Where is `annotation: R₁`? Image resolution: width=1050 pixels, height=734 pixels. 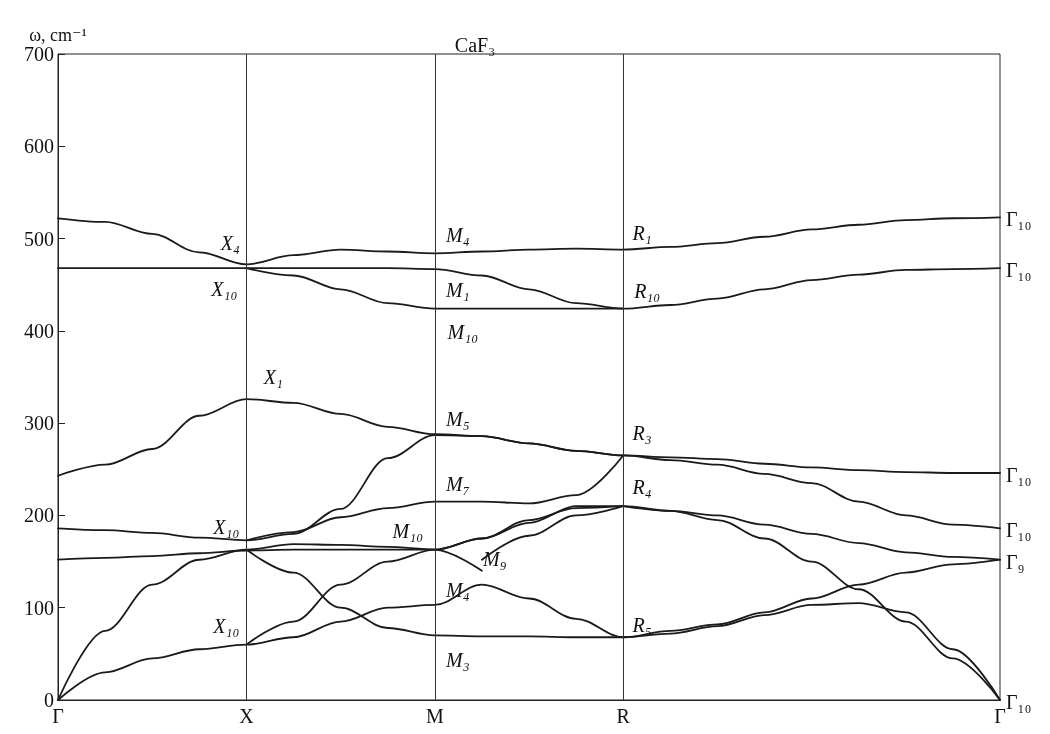
annotation: R₁ is located at coordinates (641, 232).